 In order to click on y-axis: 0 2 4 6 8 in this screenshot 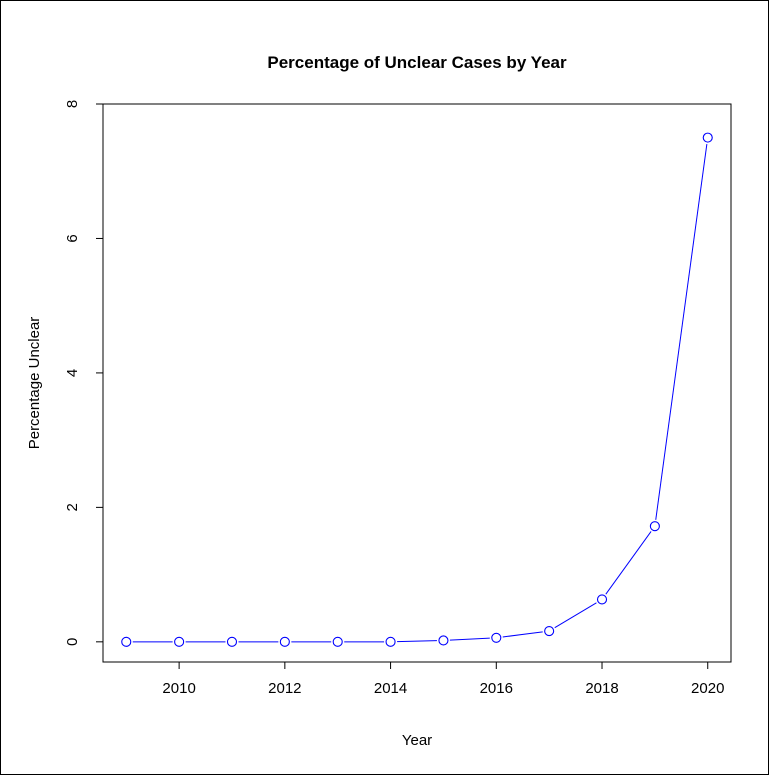, I will do `click(83, 373)`.